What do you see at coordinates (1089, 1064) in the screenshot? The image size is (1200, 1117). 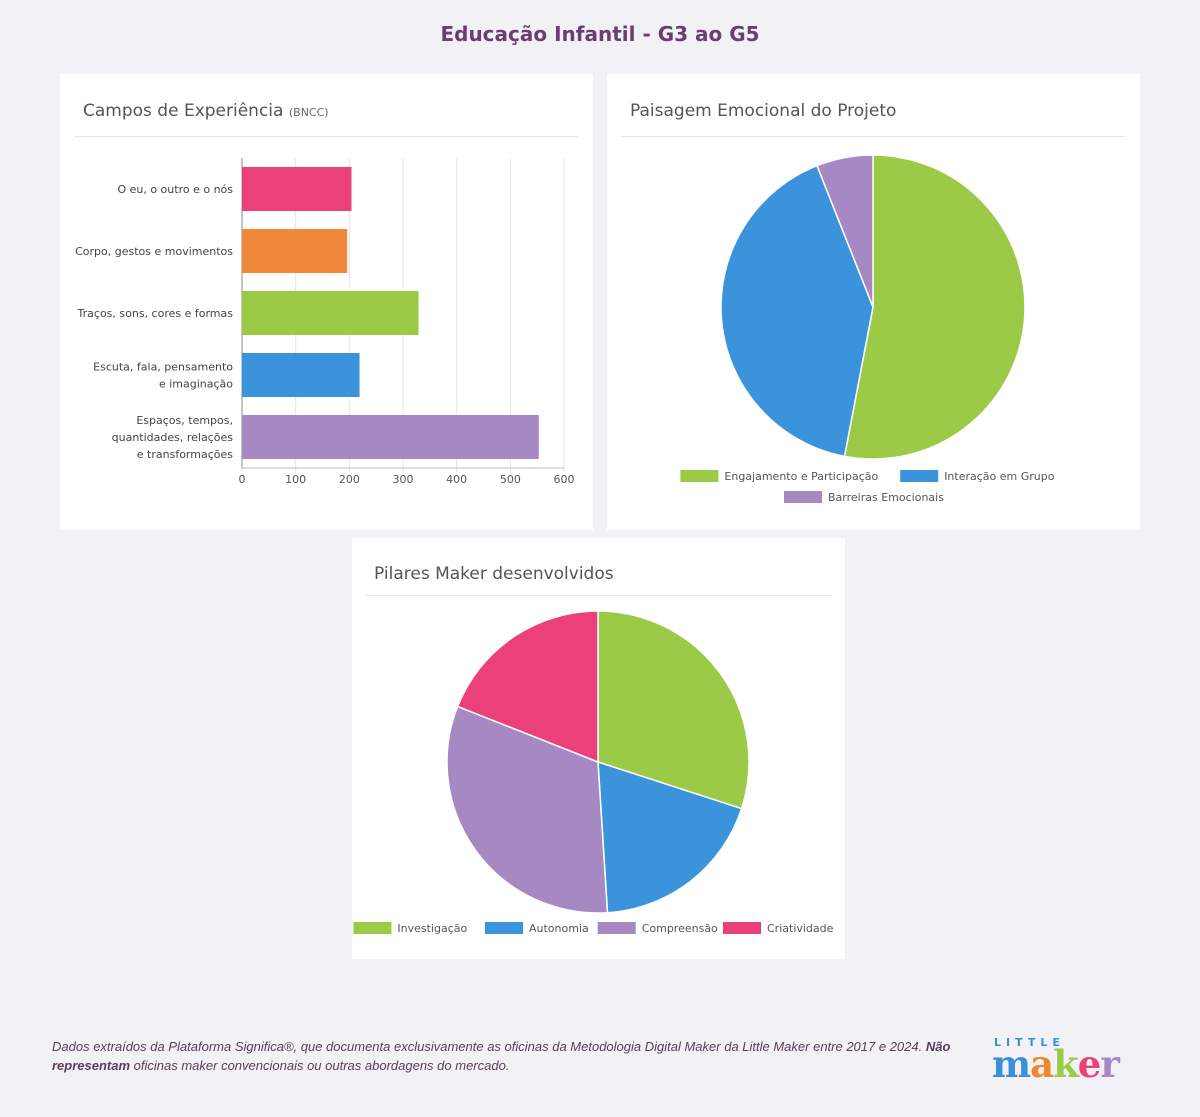 I see `logo-letter: e` at bounding box center [1089, 1064].